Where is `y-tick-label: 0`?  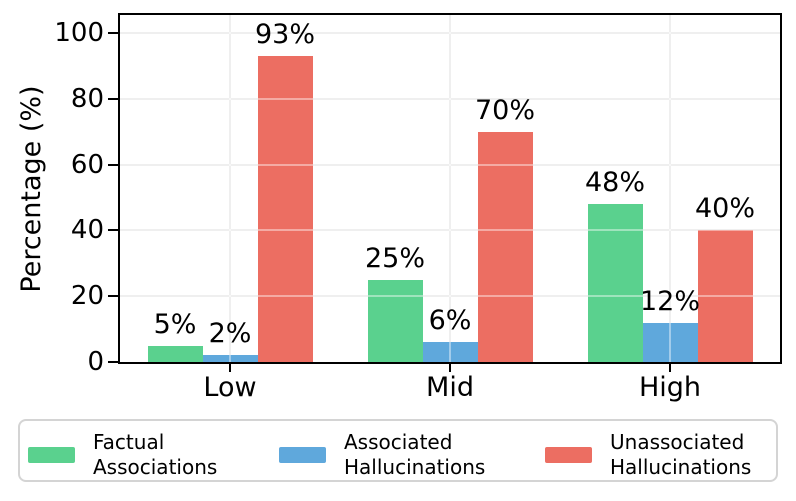
y-tick-label: 0 is located at coordinates (95, 362).